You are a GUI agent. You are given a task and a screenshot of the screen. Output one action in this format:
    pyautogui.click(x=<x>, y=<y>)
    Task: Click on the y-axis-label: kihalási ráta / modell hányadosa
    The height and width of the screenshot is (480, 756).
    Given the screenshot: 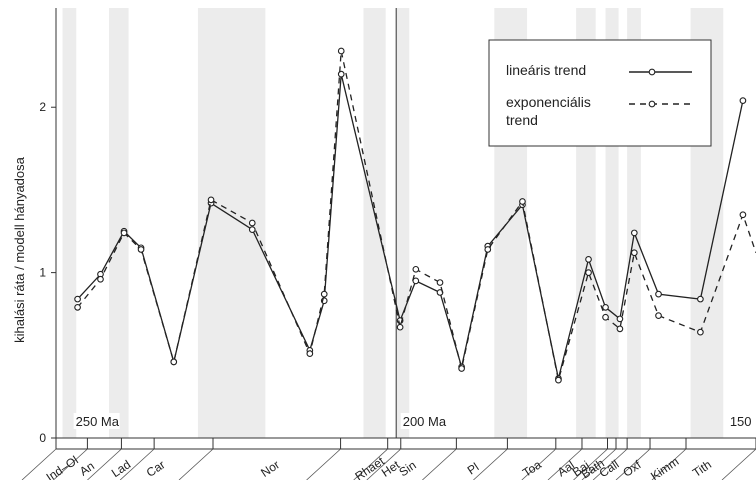 What is the action you would take?
    pyautogui.click(x=19, y=249)
    